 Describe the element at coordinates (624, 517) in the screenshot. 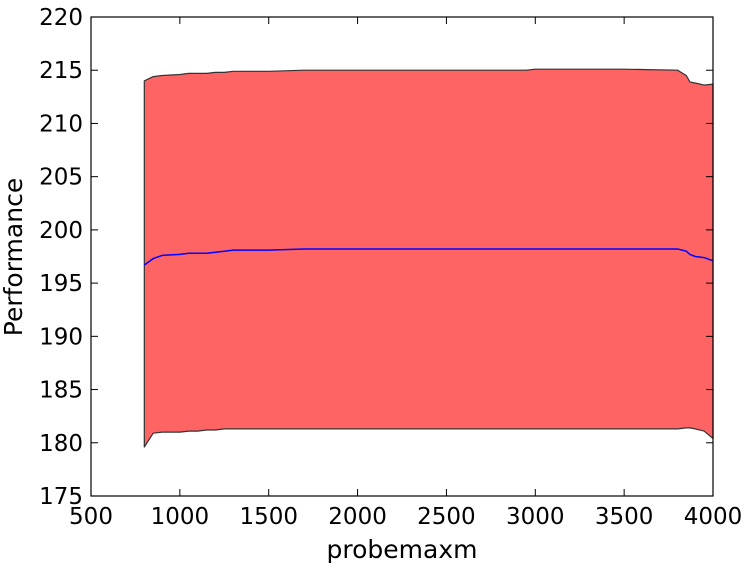

I see `x-tick-label-3500: 3500` at that location.